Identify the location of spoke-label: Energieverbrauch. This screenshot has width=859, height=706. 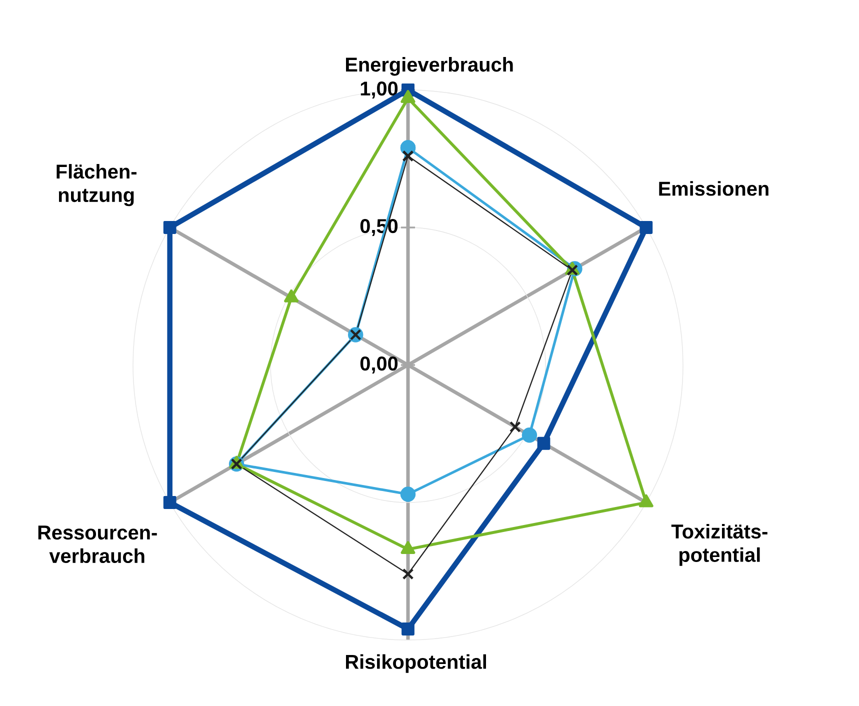
(429, 66).